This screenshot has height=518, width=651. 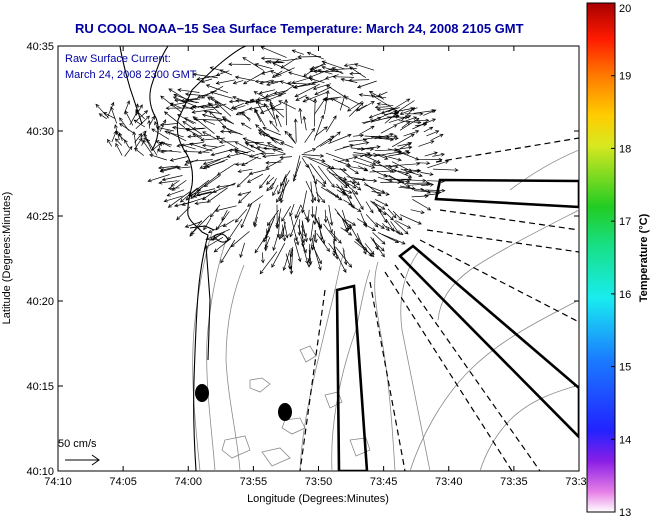 What do you see at coordinates (488, 341) in the screenshot?
I see `lane-southeast` at bounding box center [488, 341].